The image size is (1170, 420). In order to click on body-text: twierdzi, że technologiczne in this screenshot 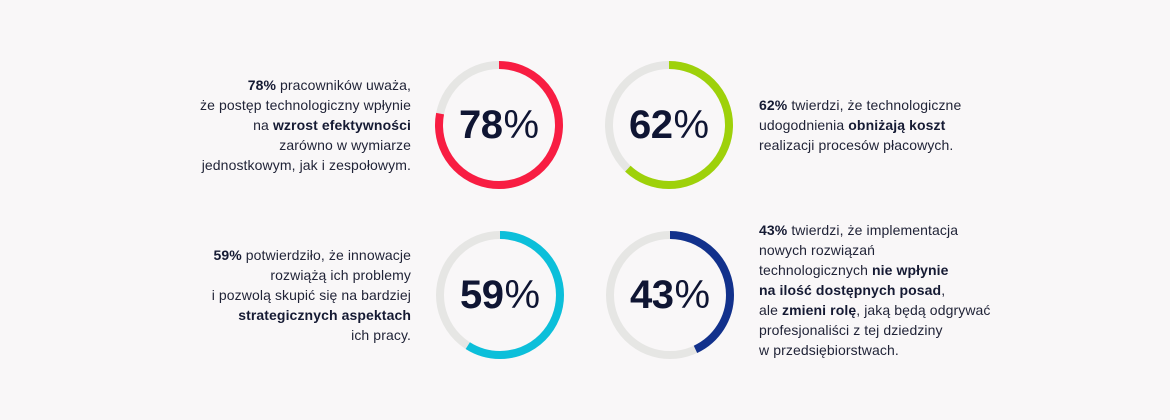, I will do `click(874, 105)`.